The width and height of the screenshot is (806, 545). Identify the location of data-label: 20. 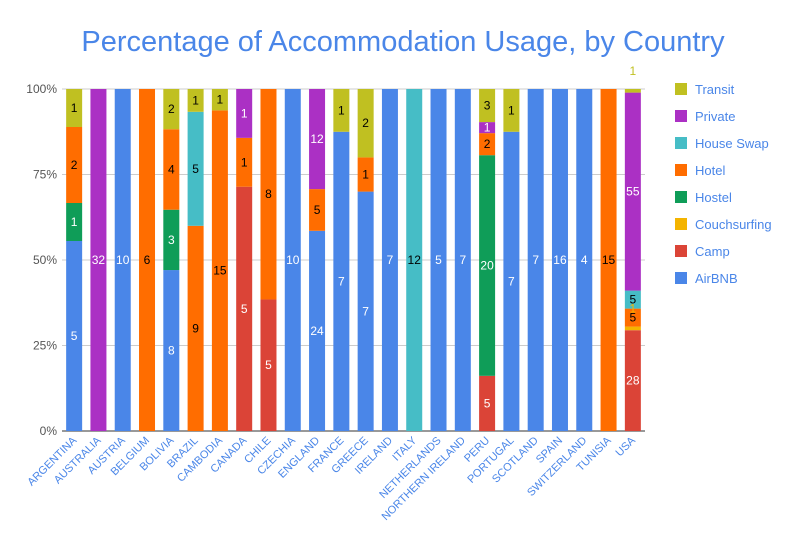
(487, 266).